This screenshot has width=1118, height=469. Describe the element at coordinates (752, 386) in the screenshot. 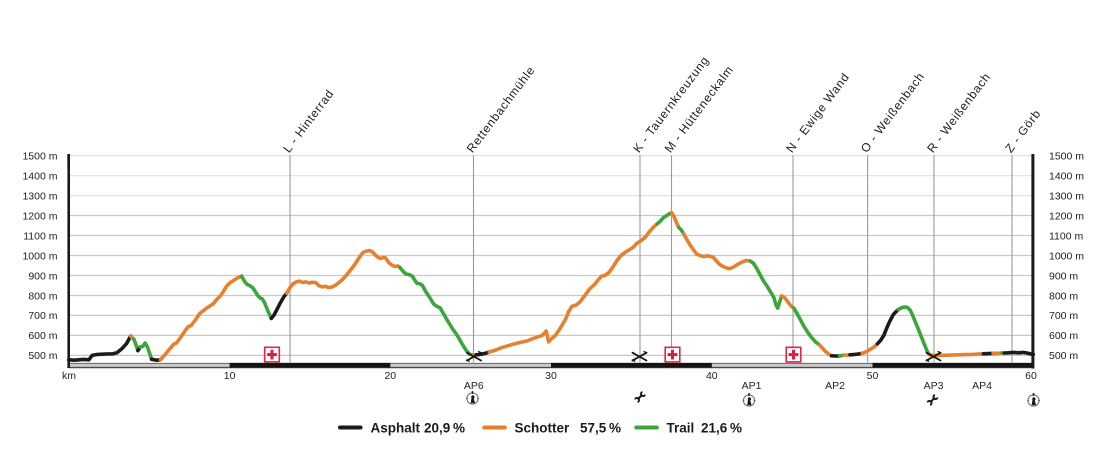

I see `svg-text: AP1` at that location.